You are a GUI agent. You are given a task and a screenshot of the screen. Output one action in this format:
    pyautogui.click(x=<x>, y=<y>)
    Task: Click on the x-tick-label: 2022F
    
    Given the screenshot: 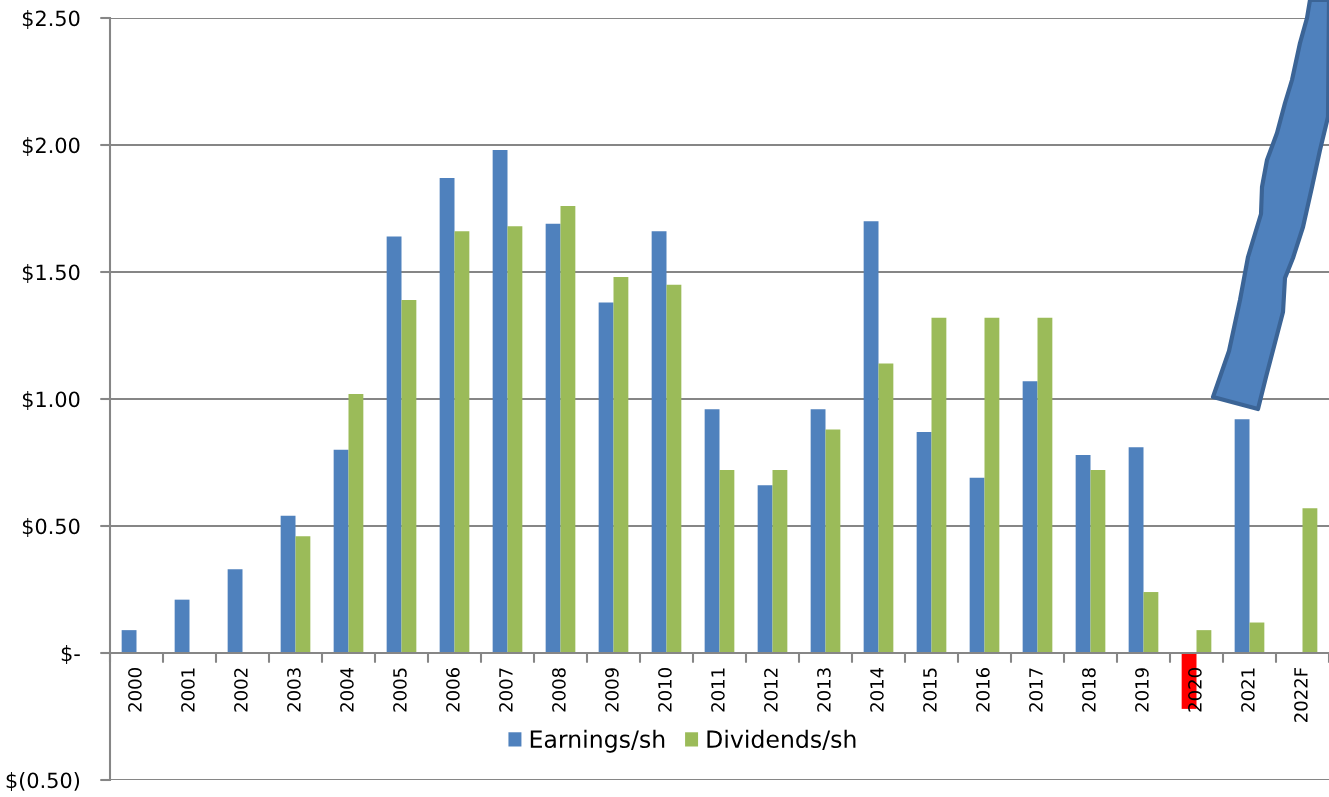 What is the action you would take?
    pyautogui.click(x=1301, y=694)
    